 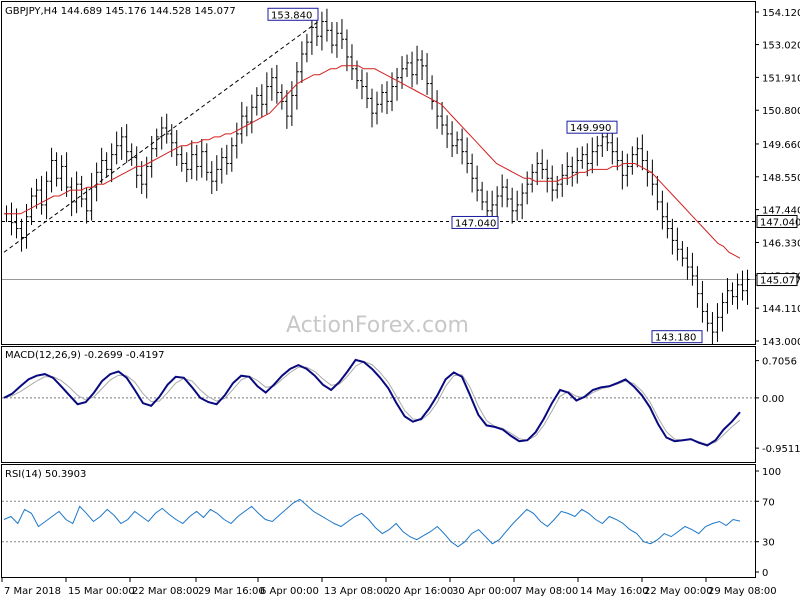 What do you see at coordinates (781, 111) in the screenshot?
I see `price-tick-label: 150.800` at bounding box center [781, 111].